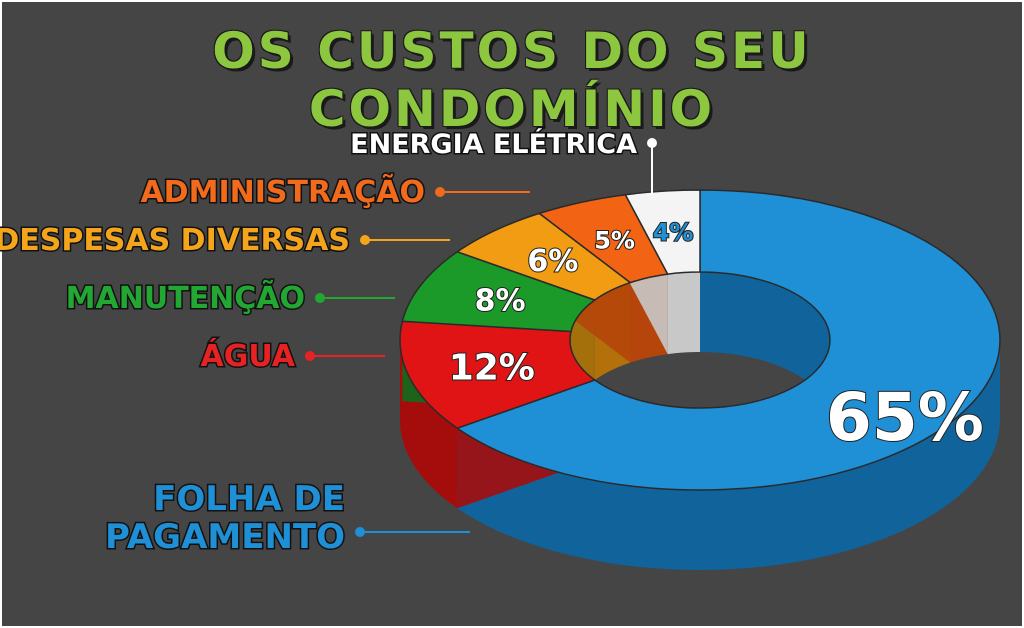 This screenshot has height=628, width=1024. Describe the element at coordinates (282, 191) in the screenshot. I see `legend-label-4: ADMINISTRAÇÃO` at that location.